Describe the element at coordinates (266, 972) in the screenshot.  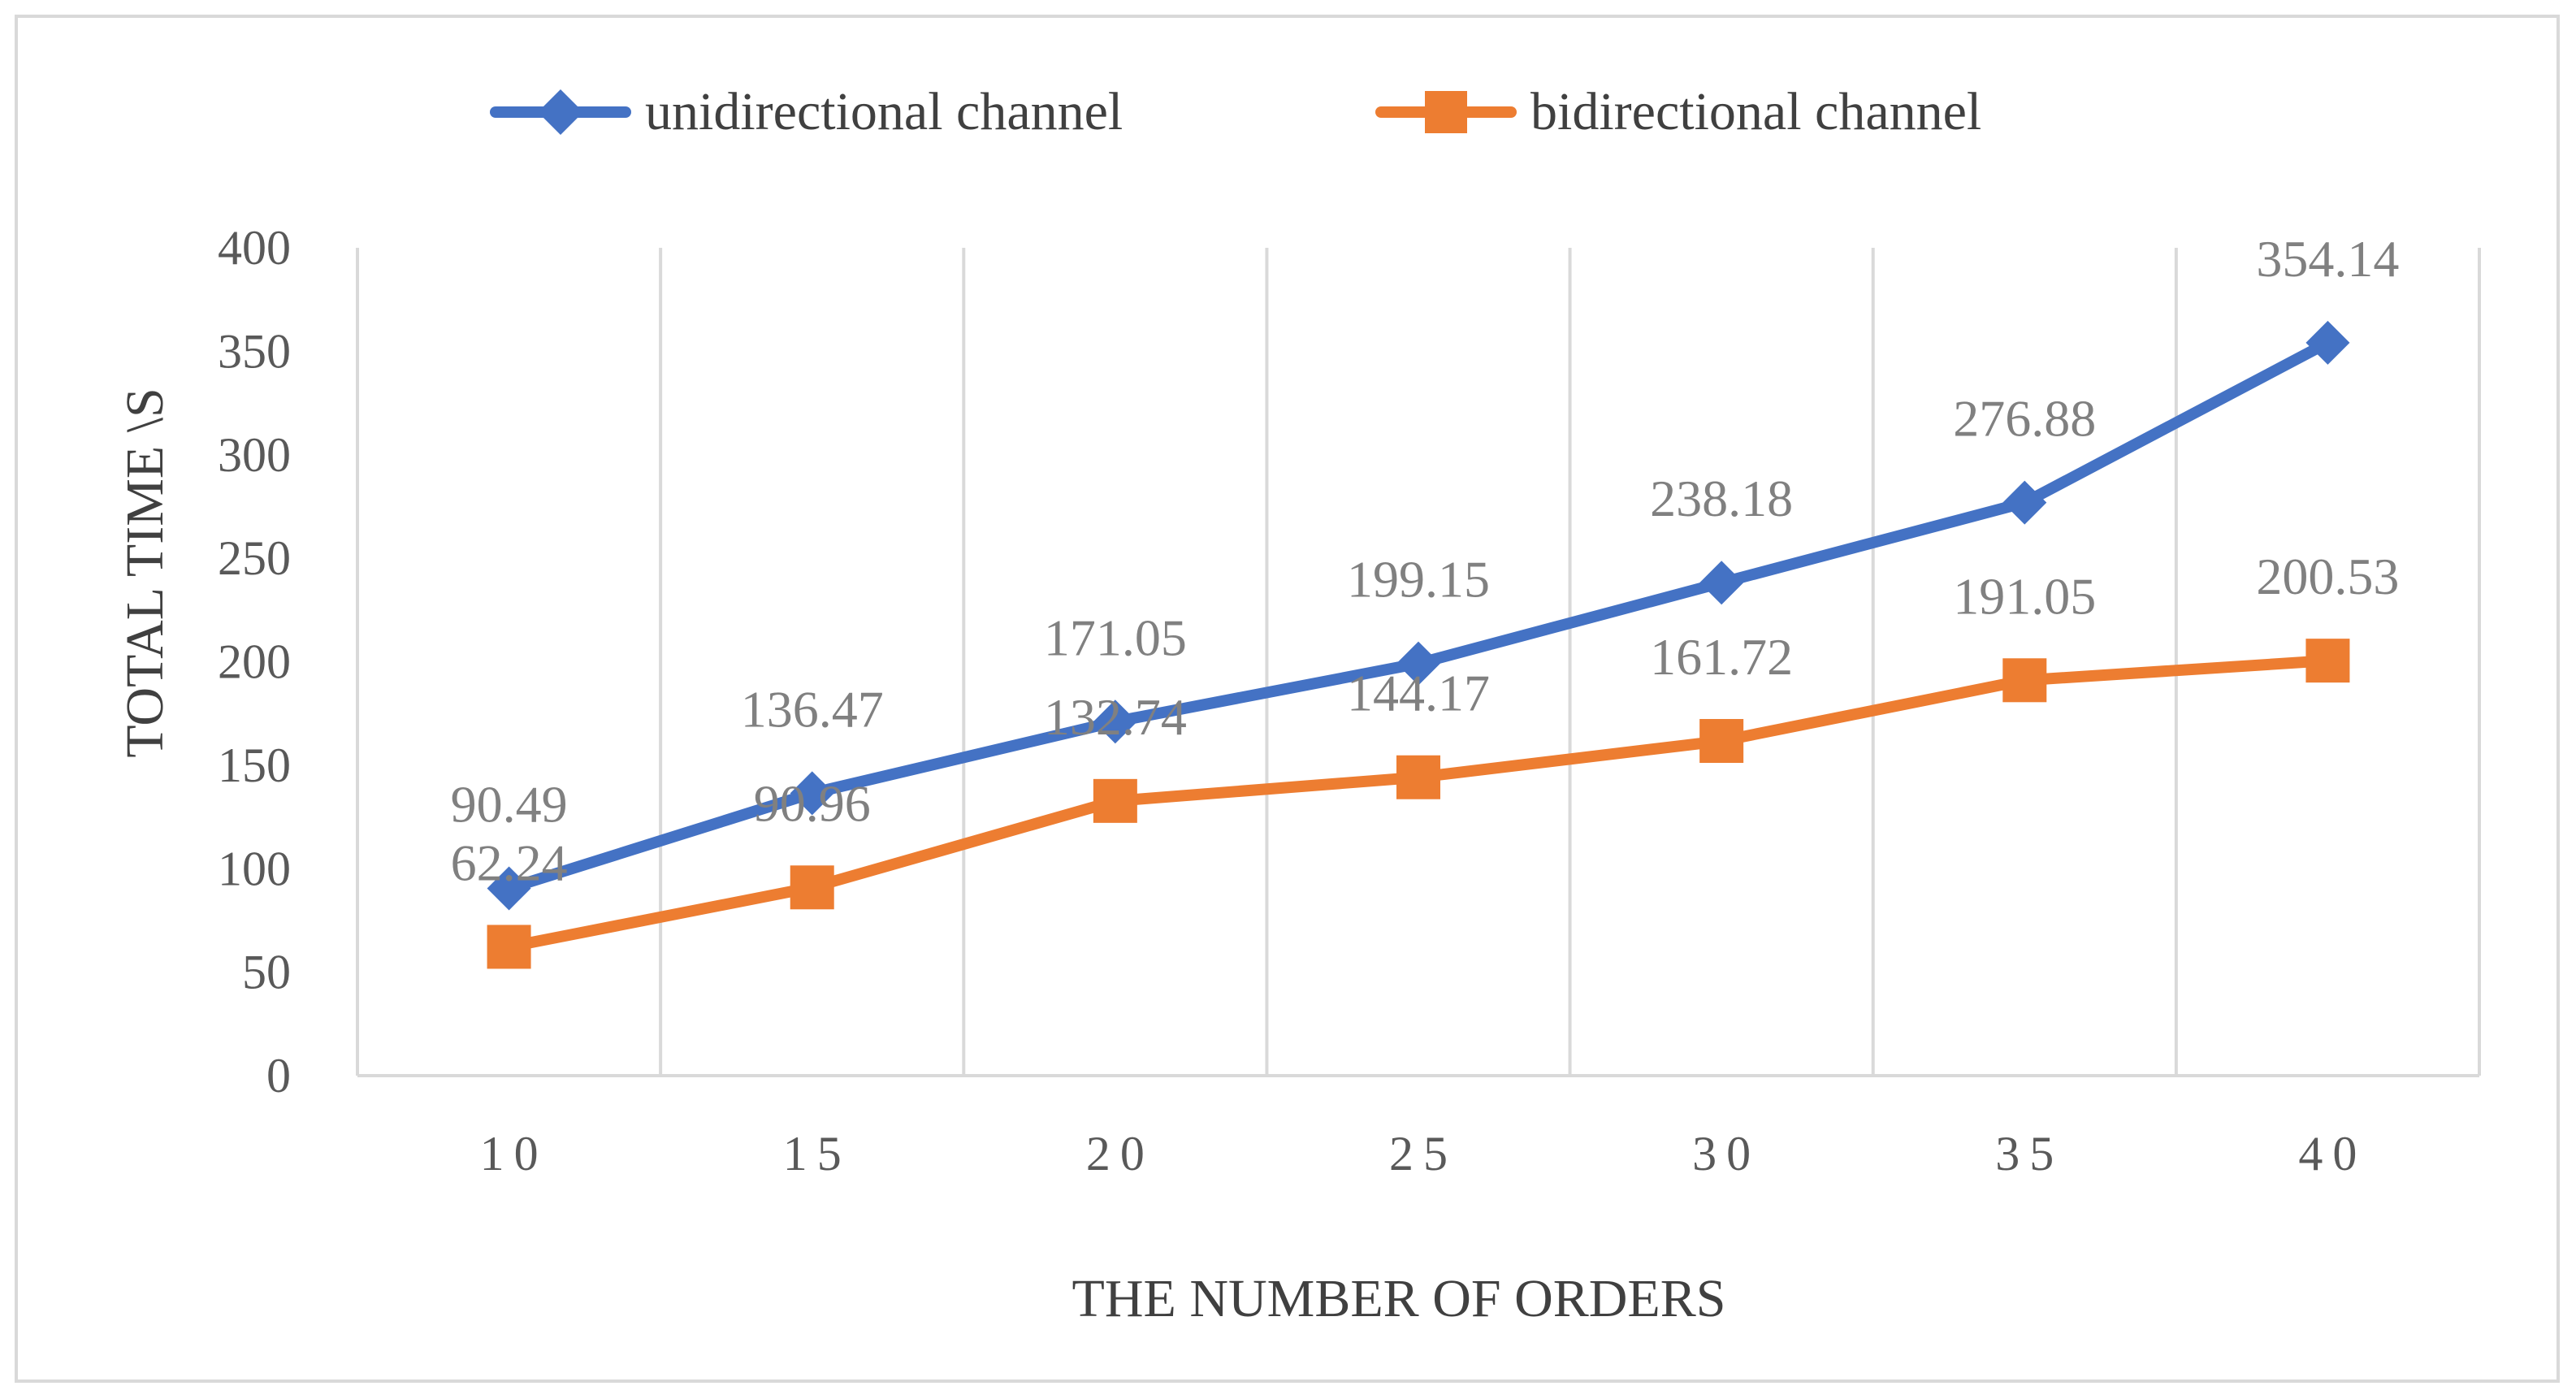
I see `y-tick-label: 50` at that location.